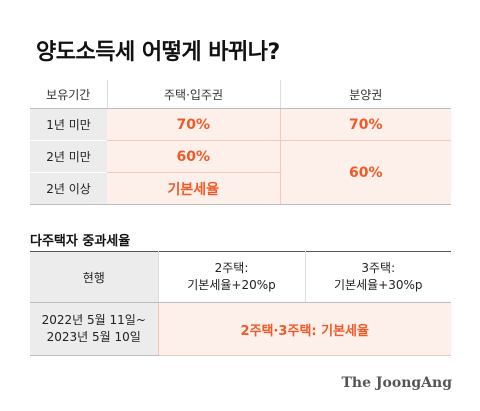 The width and height of the screenshot is (480, 411). What do you see at coordinates (68, 156) in the screenshot?
I see `row-label-under-2y: 2년 미만` at bounding box center [68, 156].